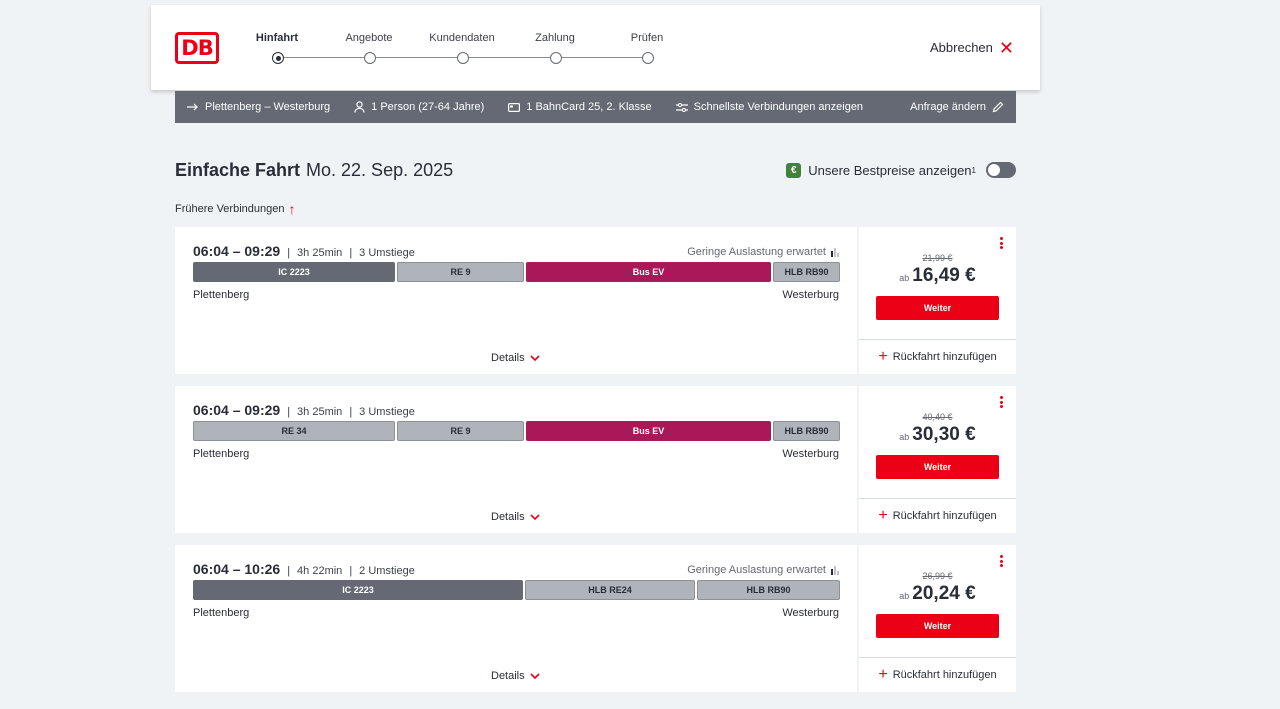 The width and height of the screenshot is (1280, 709). I want to click on bestprice-euro-icon: €, so click(794, 170).